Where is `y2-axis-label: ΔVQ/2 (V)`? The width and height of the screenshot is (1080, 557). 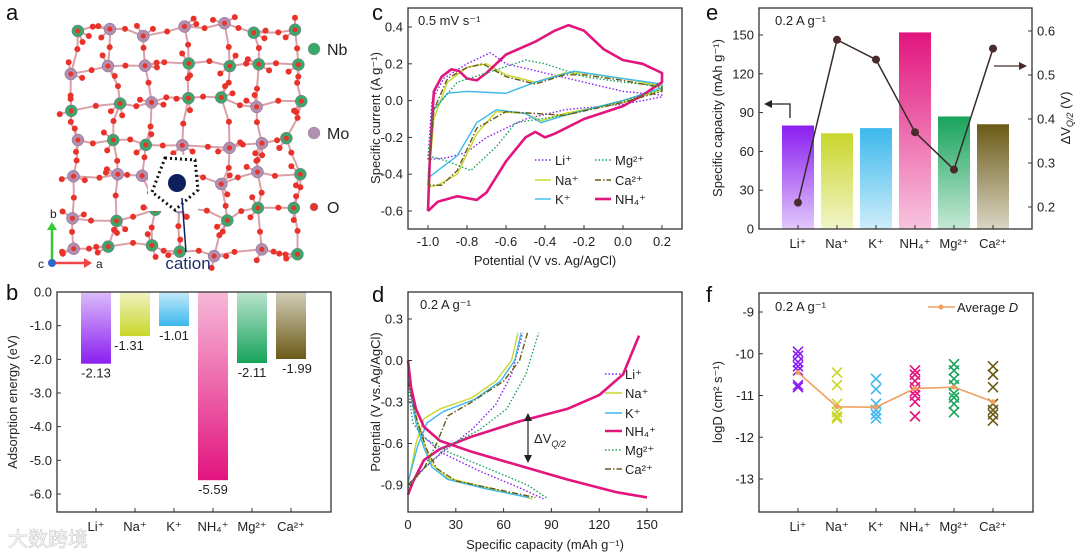 y2-axis-label: ΔVQ/2 (V) is located at coordinates (1066, 118).